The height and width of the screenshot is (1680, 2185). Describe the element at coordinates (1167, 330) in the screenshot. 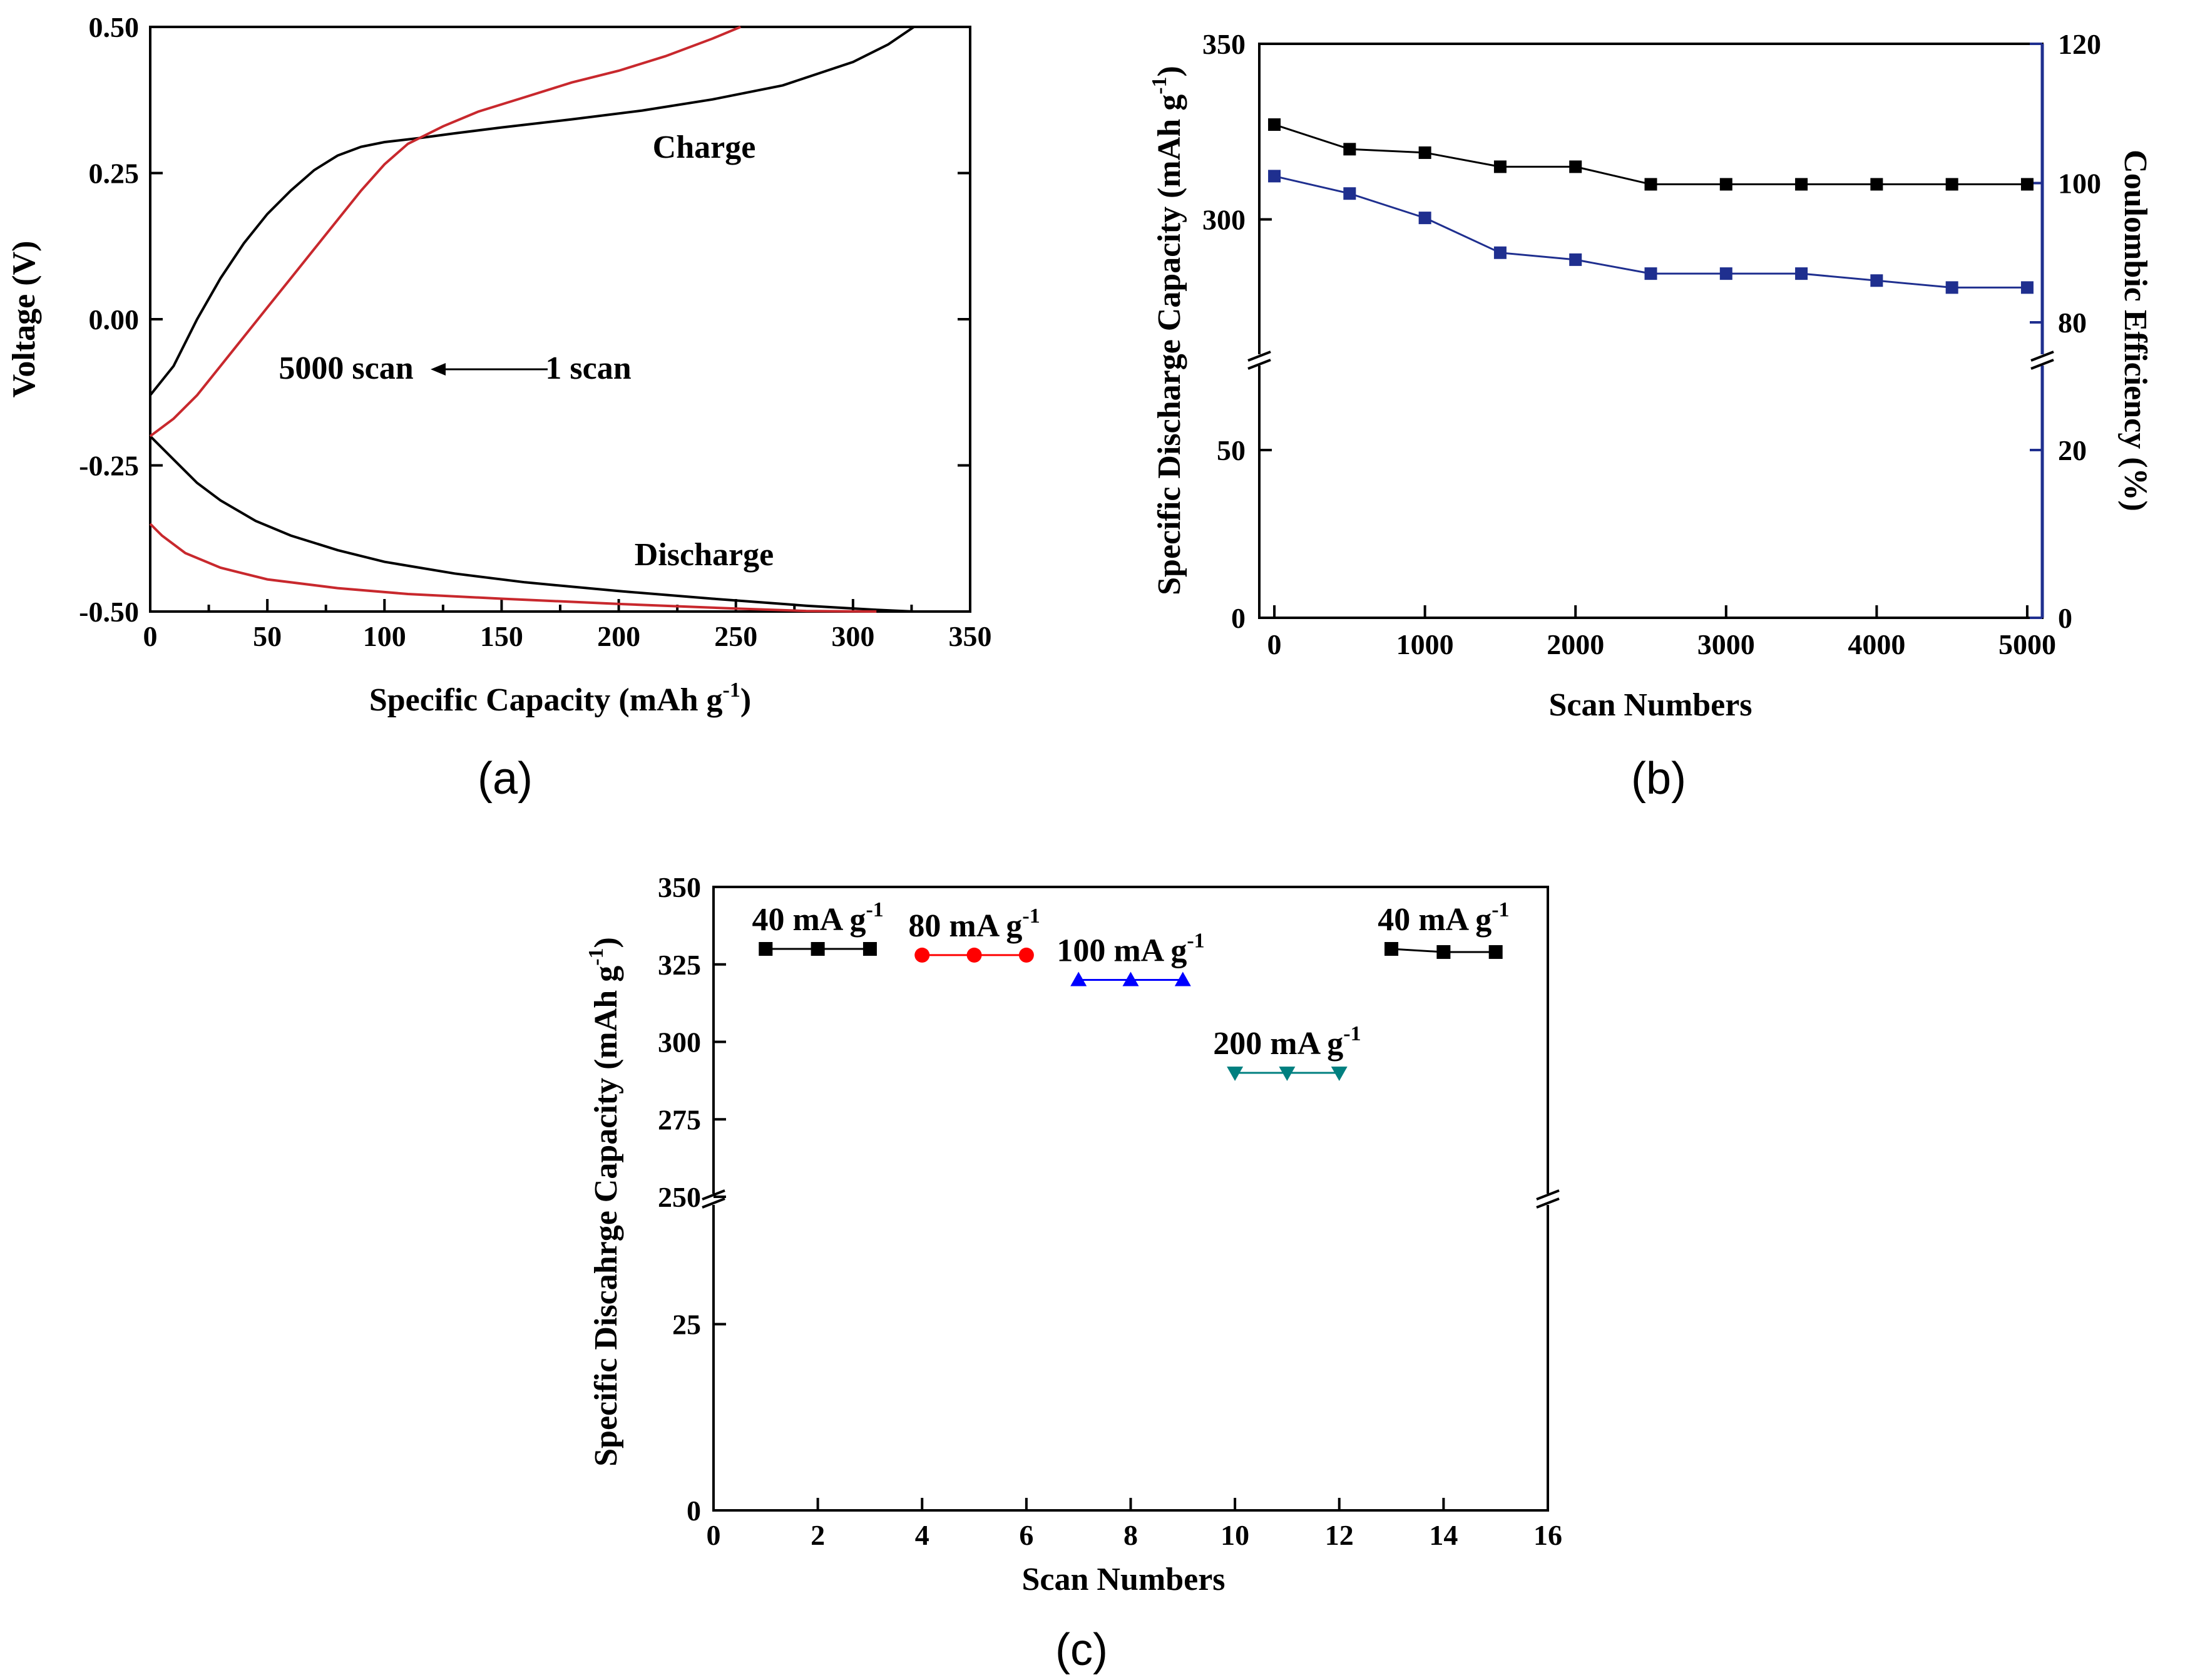

I see `left-y-axis-title: Specific Discharge Capacity (mAh g-1)` at that location.